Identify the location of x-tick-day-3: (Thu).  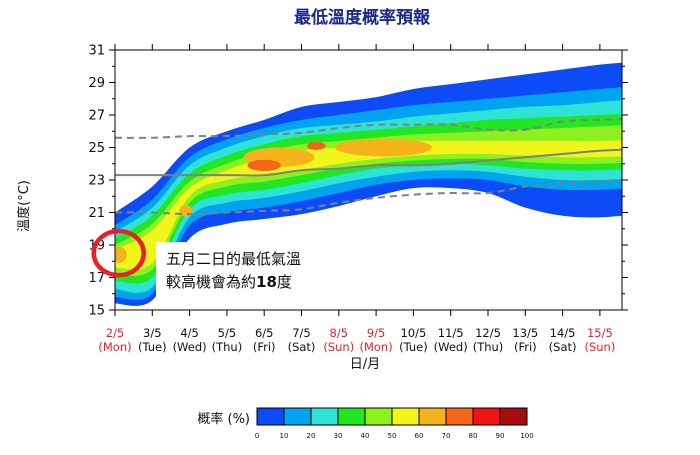
(227, 347).